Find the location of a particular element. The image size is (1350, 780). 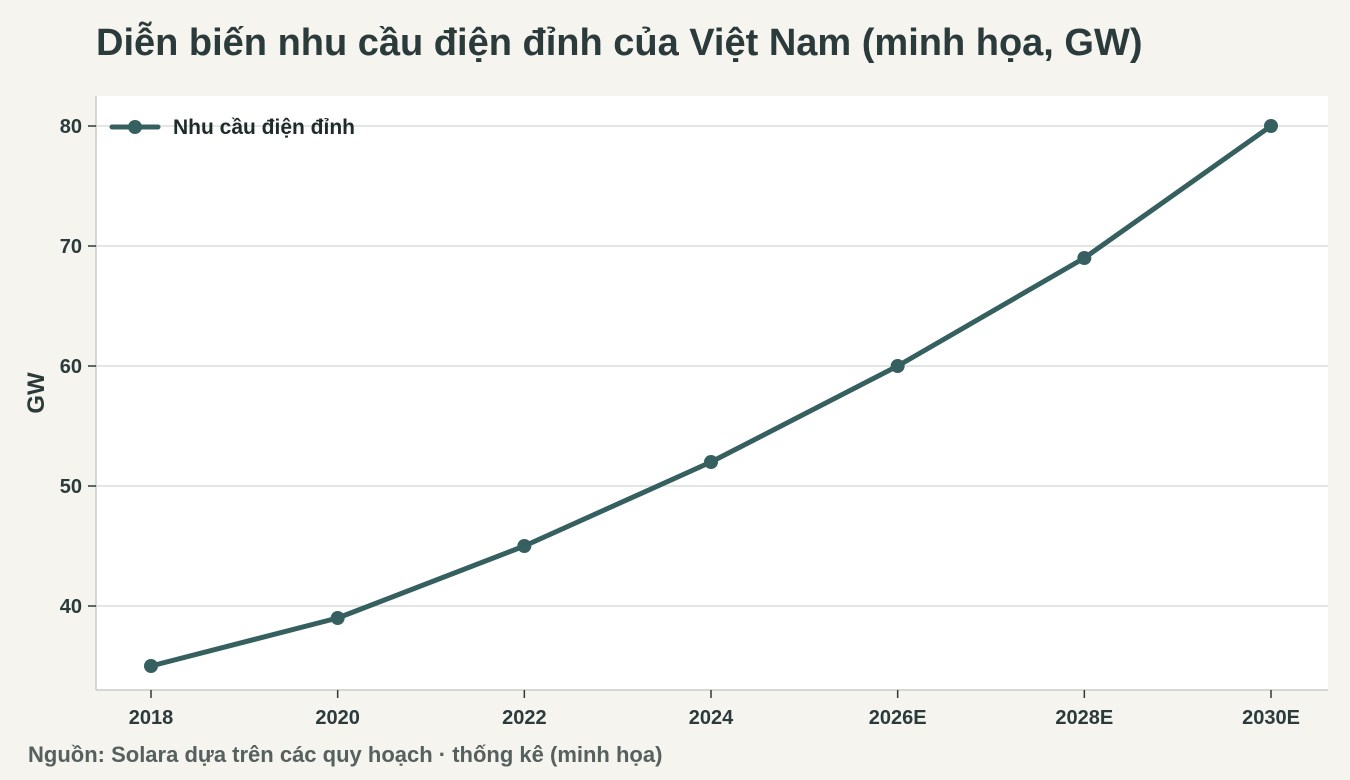

x-tick-label-2018: 2018 is located at coordinates (151, 718).